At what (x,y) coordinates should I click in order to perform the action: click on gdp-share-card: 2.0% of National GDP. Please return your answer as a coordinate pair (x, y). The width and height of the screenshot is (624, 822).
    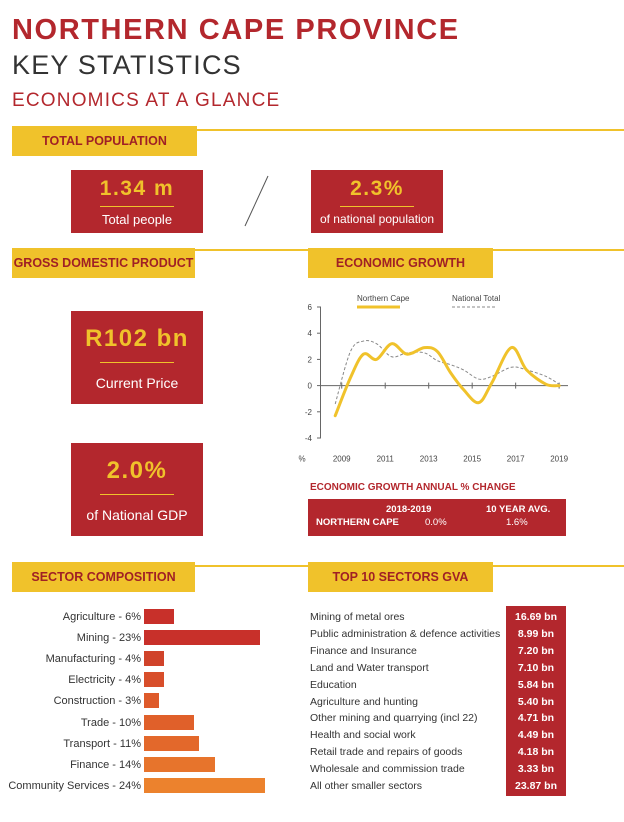
    Looking at the image, I should click on (137, 489).